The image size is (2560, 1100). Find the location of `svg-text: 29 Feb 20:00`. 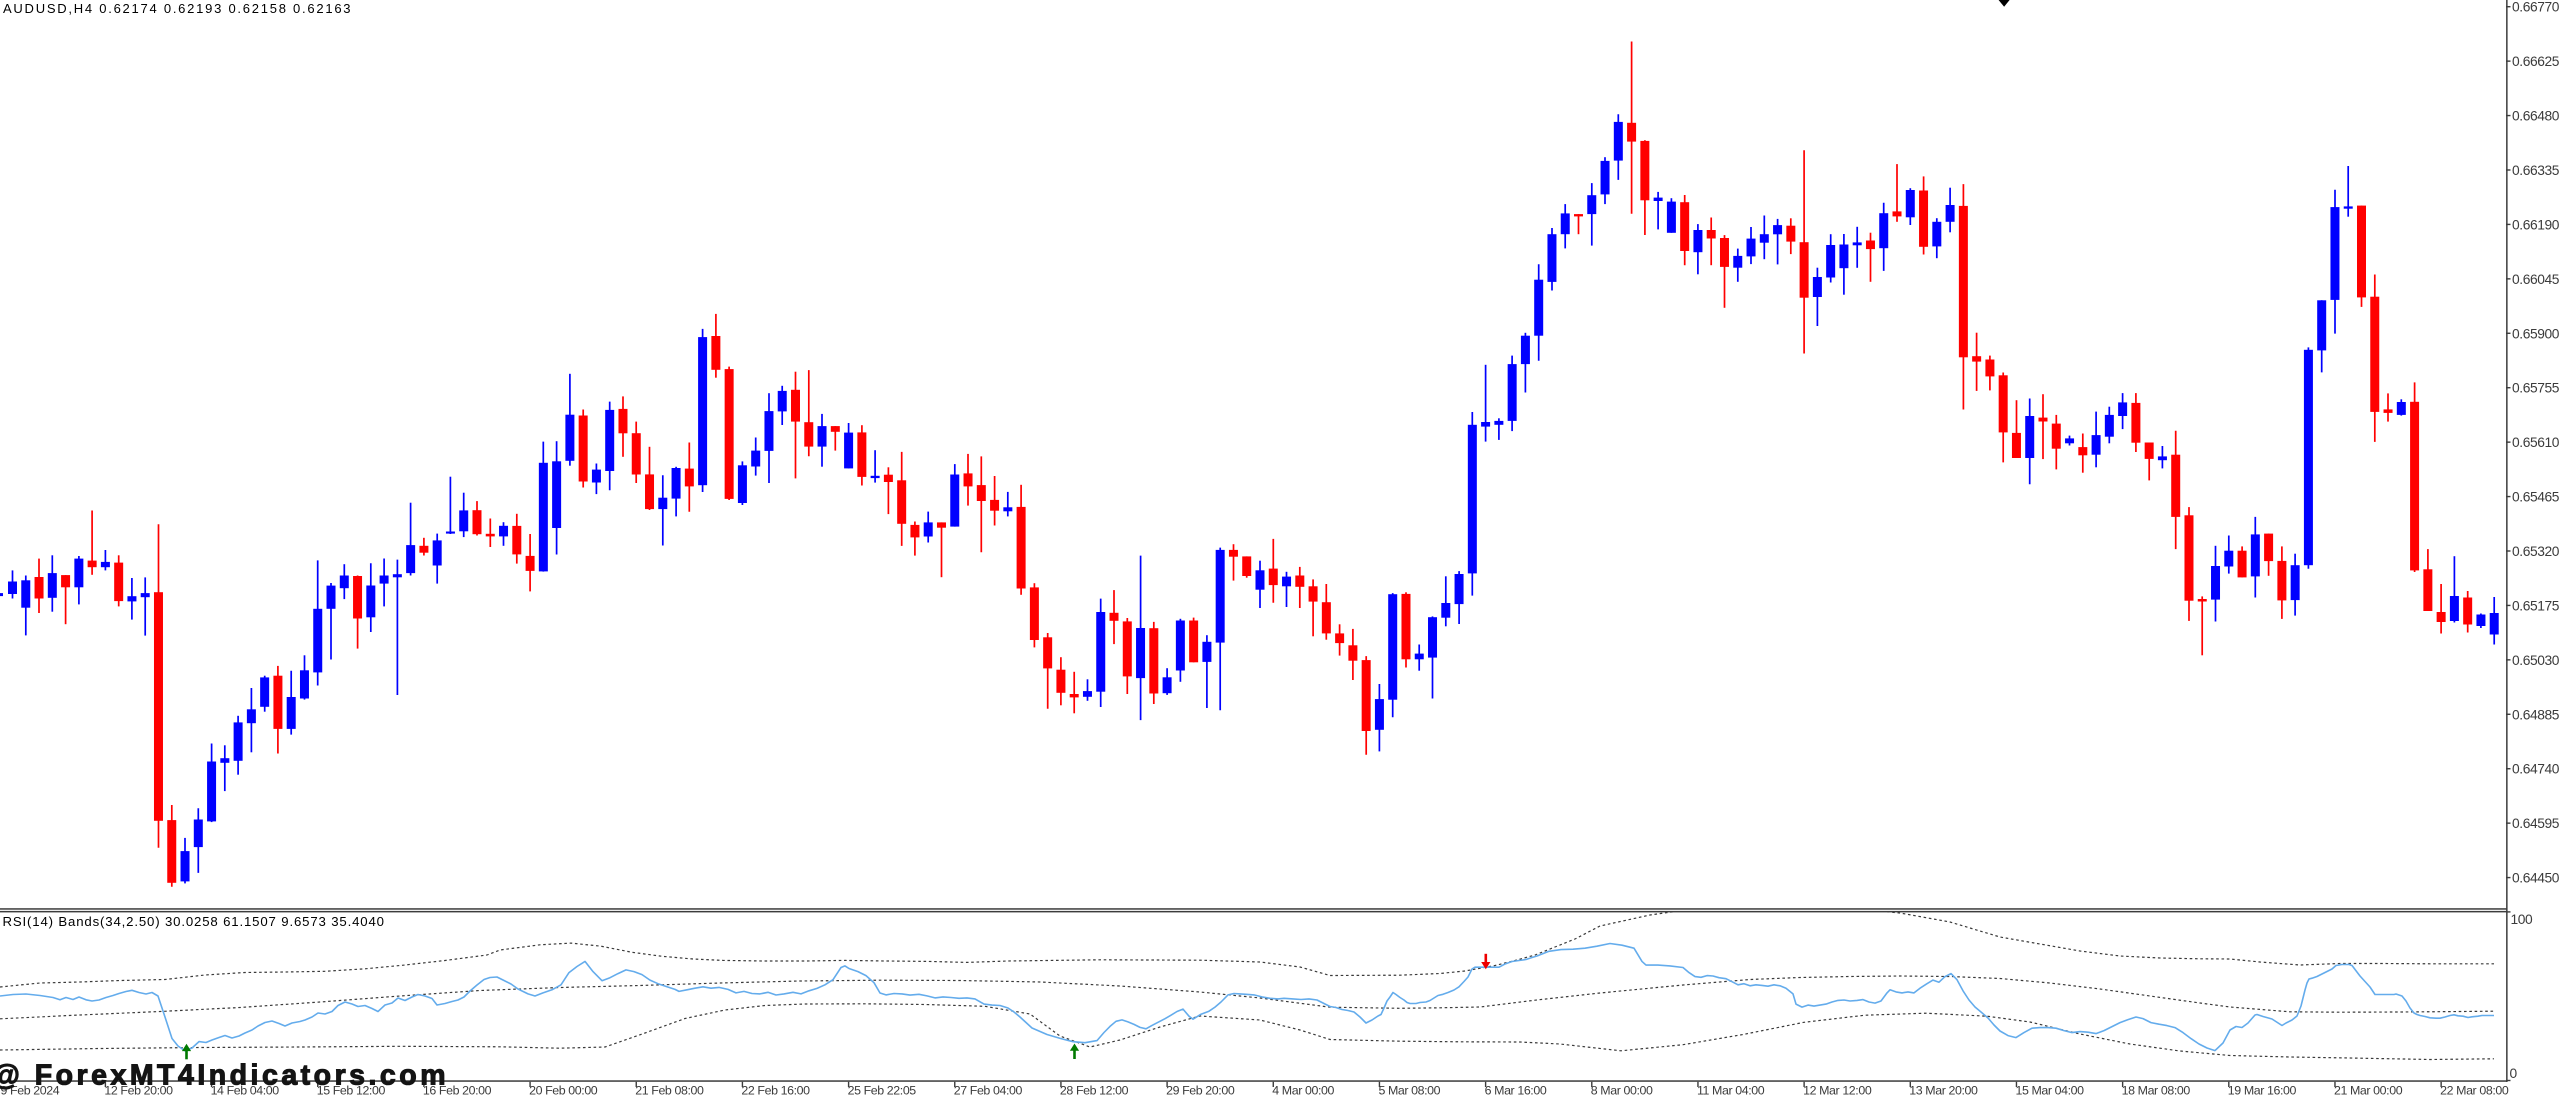

svg-text: 29 Feb 20:00 is located at coordinates (1200, 1091).